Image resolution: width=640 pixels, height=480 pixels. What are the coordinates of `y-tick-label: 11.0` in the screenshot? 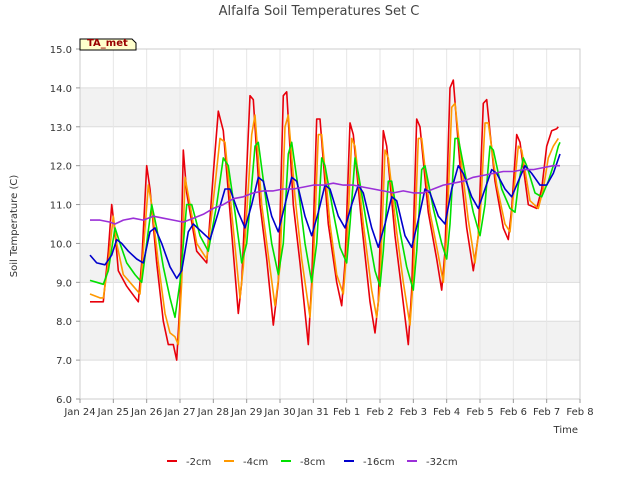 It's located at (61, 206).